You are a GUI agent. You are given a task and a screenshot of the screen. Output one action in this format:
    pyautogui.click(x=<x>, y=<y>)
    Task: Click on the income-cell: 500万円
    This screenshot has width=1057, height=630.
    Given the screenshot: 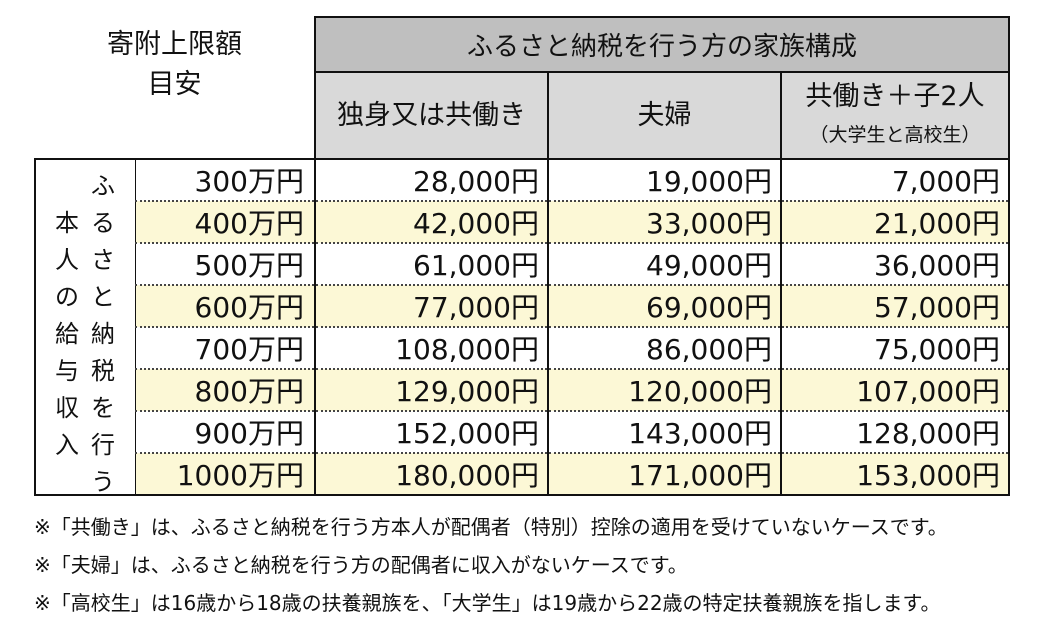 What is the action you would take?
    pyautogui.click(x=225, y=264)
    